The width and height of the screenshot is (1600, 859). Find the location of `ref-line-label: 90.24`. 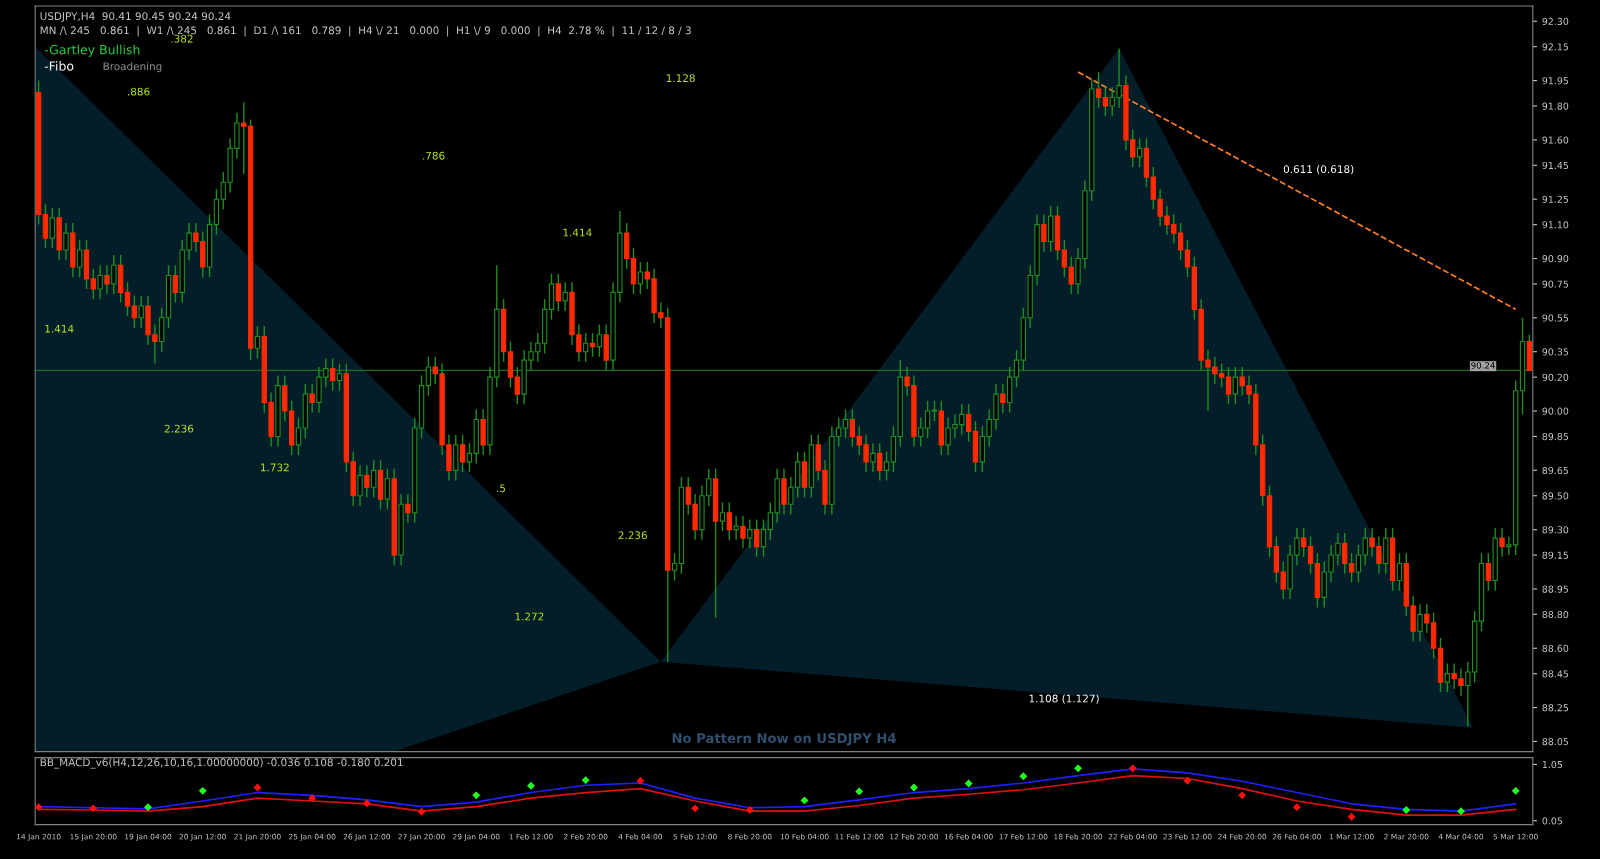

ref-line-label: 90.24 is located at coordinates (1483, 365).